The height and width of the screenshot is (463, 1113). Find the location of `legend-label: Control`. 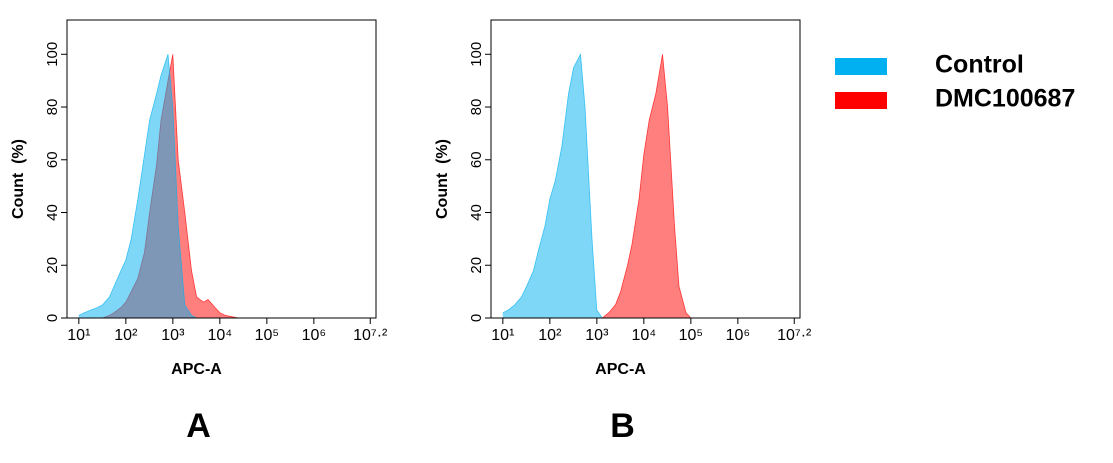

legend-label: Control is located at coordinates (979, 65).